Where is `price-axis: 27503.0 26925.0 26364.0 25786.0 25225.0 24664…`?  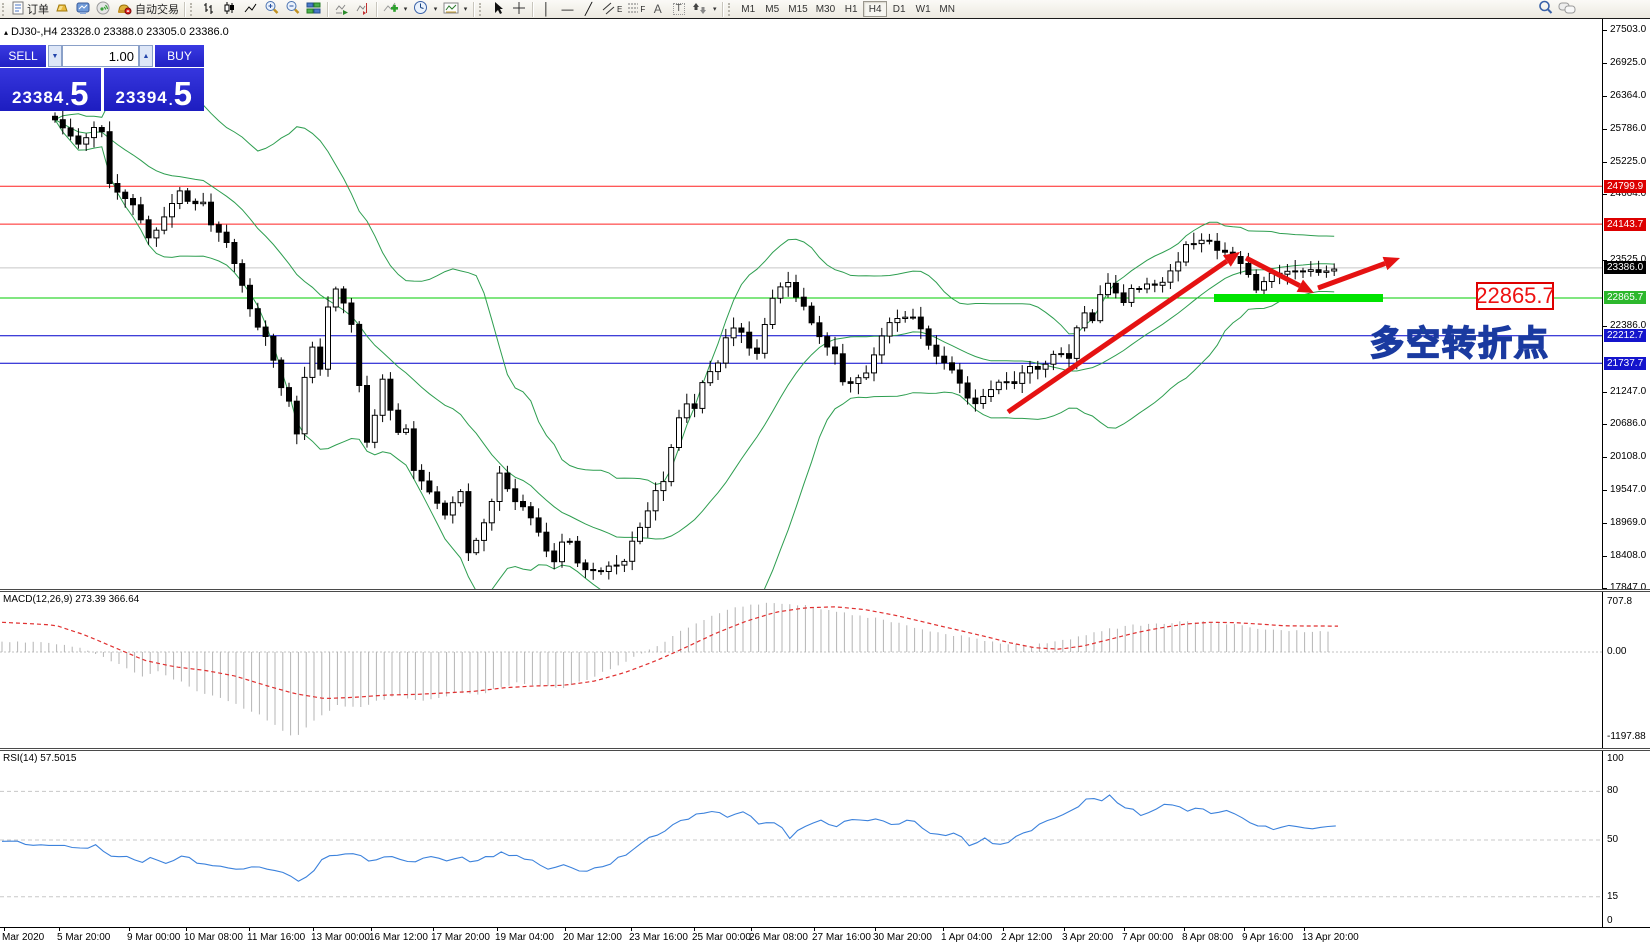
price-axis: 27503.0 26925.0 26364.0 25786.0 25225.0 24664… is located at coordinates (1626, 473).